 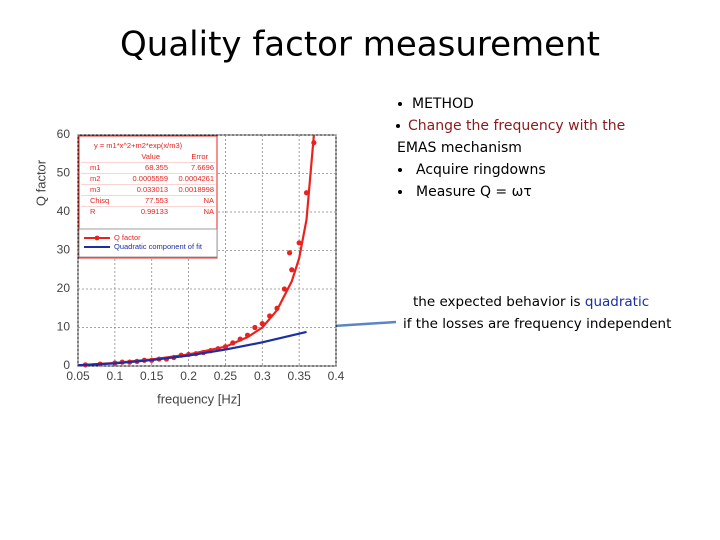 What do you see at coordinates (152, 189) in the screenshot?
I see `fit-cell: 0.033013` at bounding box center [152, 189].